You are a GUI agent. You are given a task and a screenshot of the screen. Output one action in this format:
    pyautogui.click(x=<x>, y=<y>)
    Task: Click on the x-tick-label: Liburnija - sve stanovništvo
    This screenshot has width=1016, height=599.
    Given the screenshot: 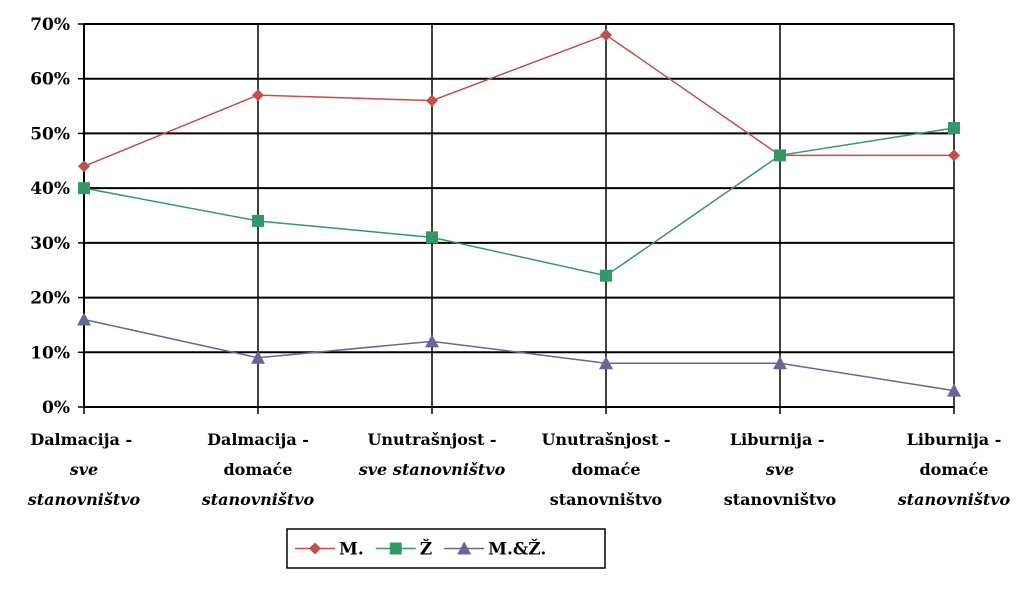 What is the action you would take?
    pyautogui.click(x=780, y=469)
    